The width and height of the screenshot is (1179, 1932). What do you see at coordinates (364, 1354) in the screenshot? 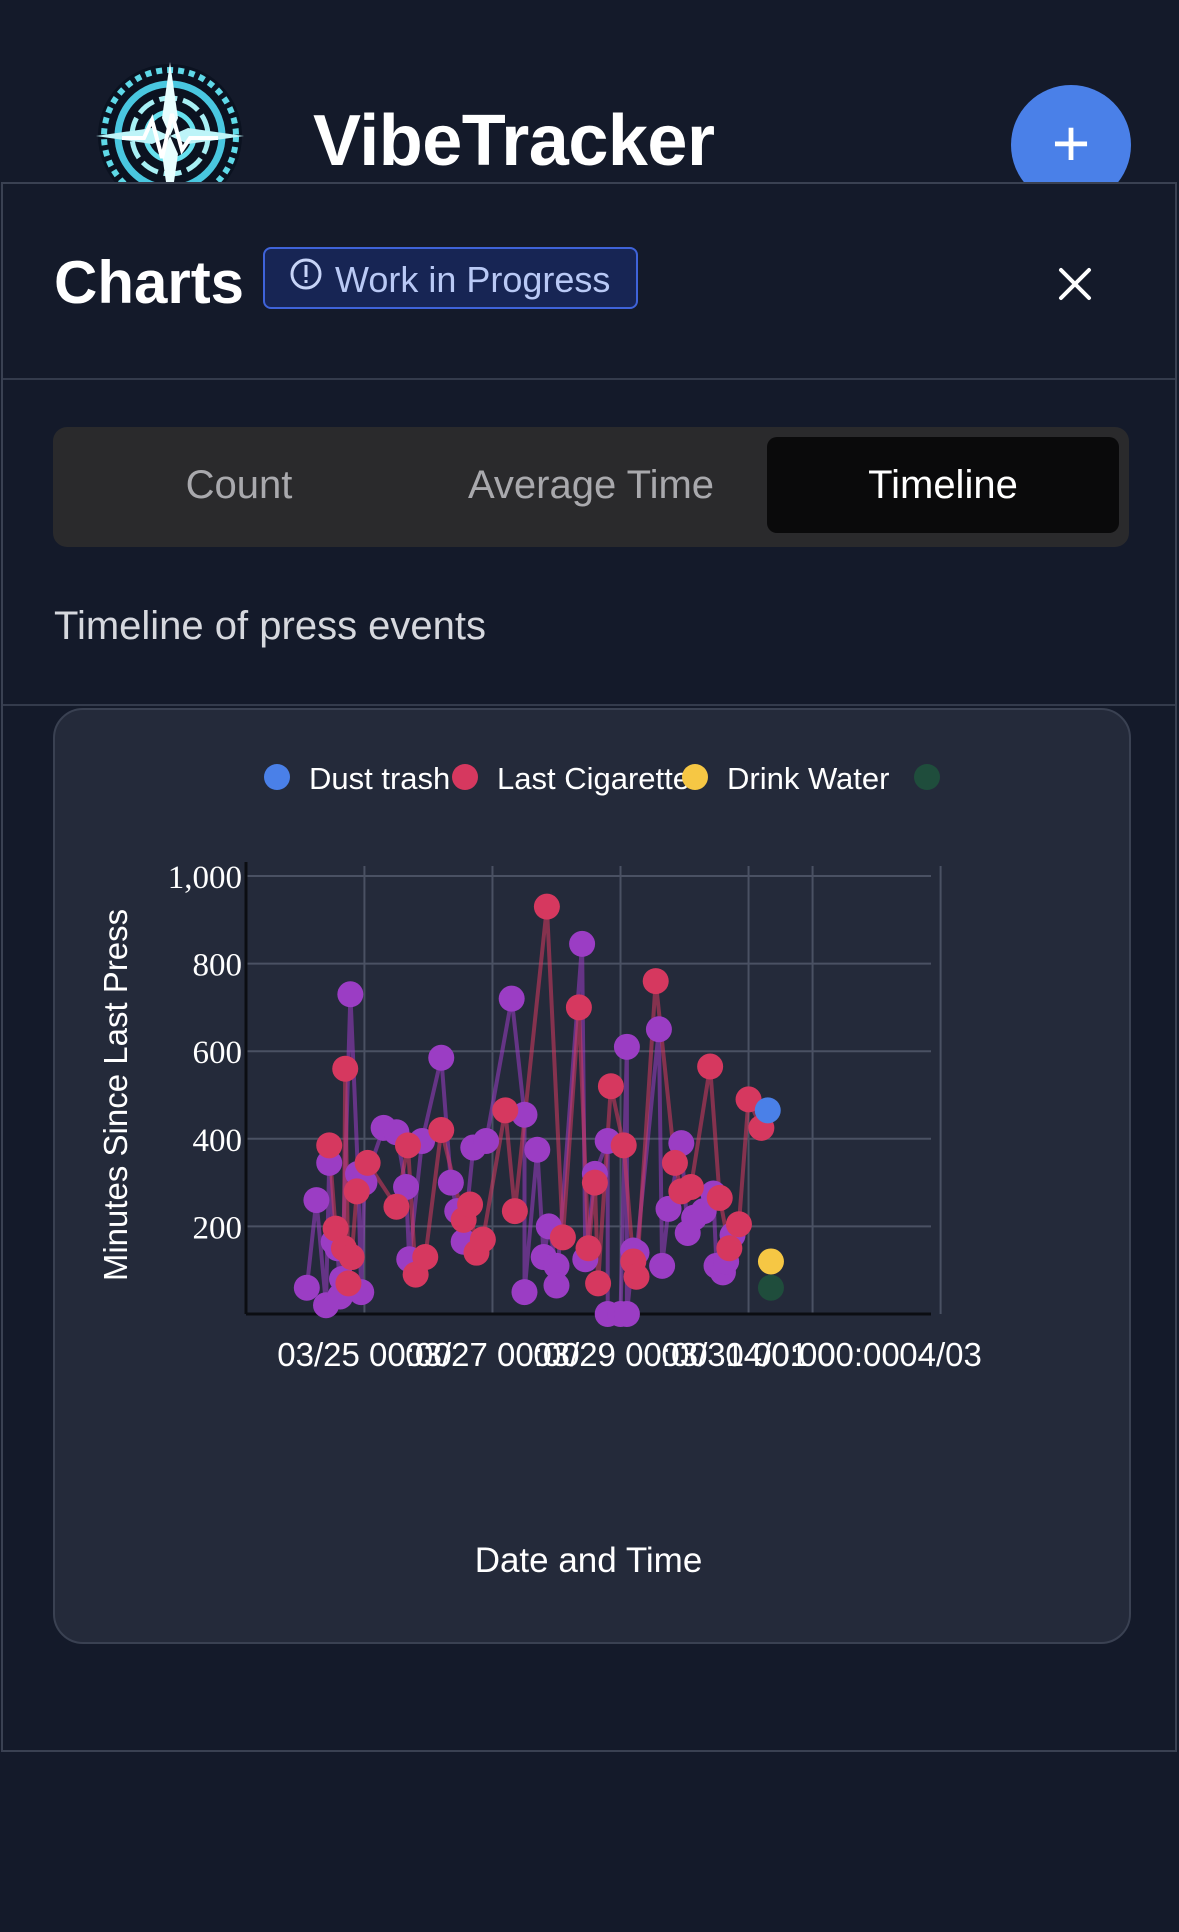
I see `x-tick-label: 03/25 00:00` at bounding box center [364, 1354].